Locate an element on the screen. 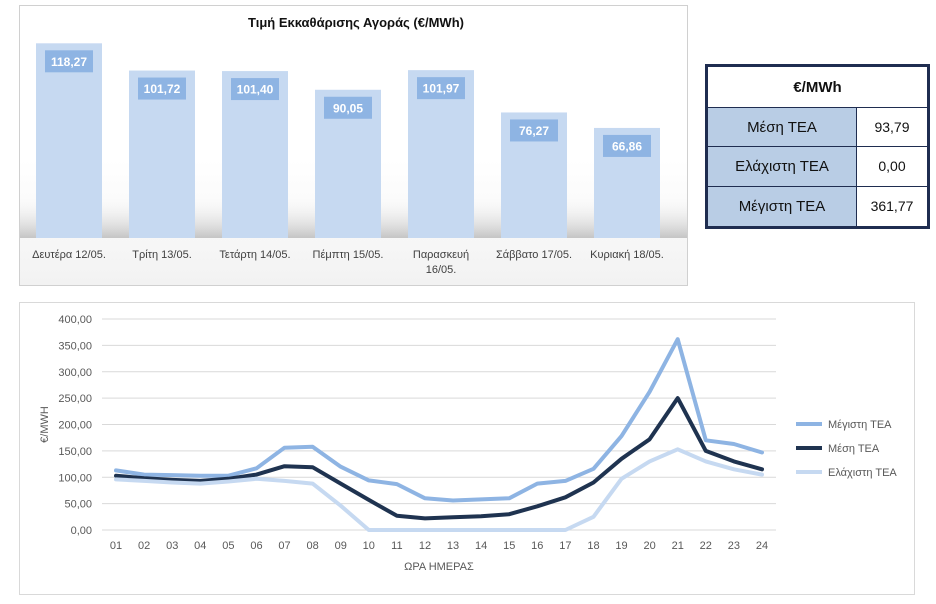 This screenshot has height=604, width=936. stats-row-value: 93,79 is located at coordinates (892, 127).